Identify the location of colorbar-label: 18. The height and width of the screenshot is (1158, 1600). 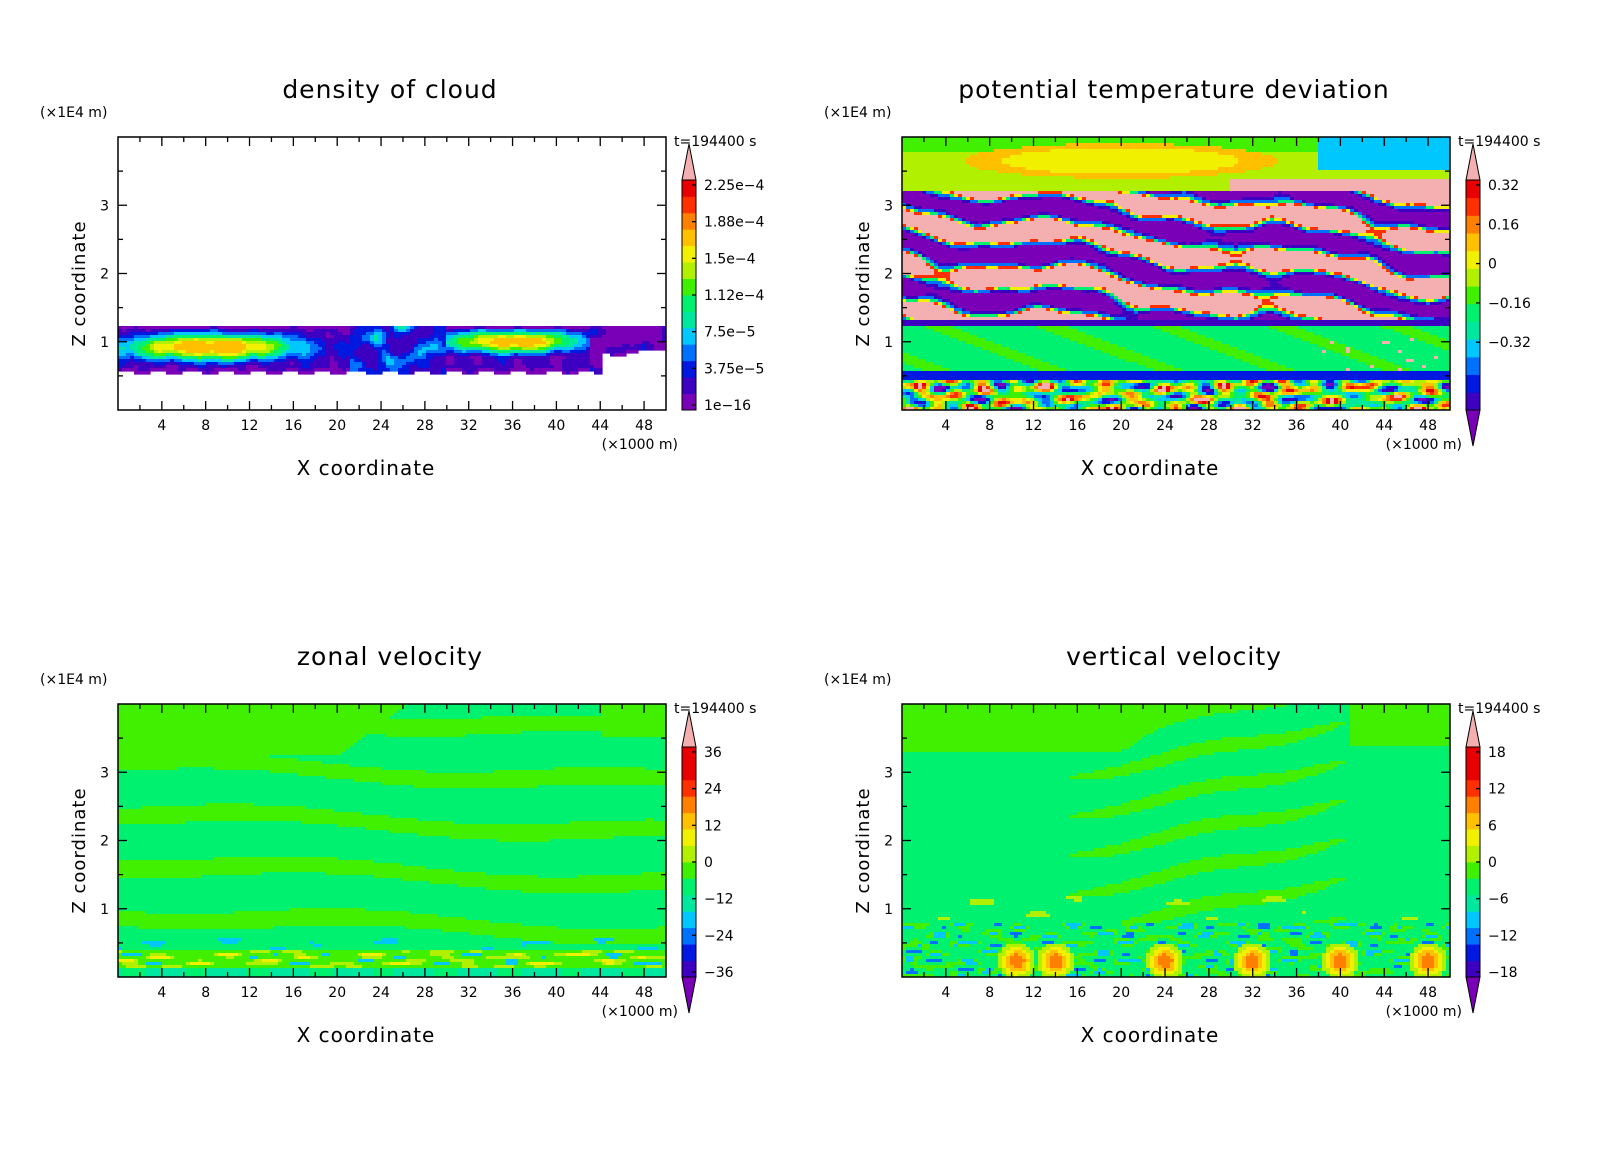
(1497, 753).